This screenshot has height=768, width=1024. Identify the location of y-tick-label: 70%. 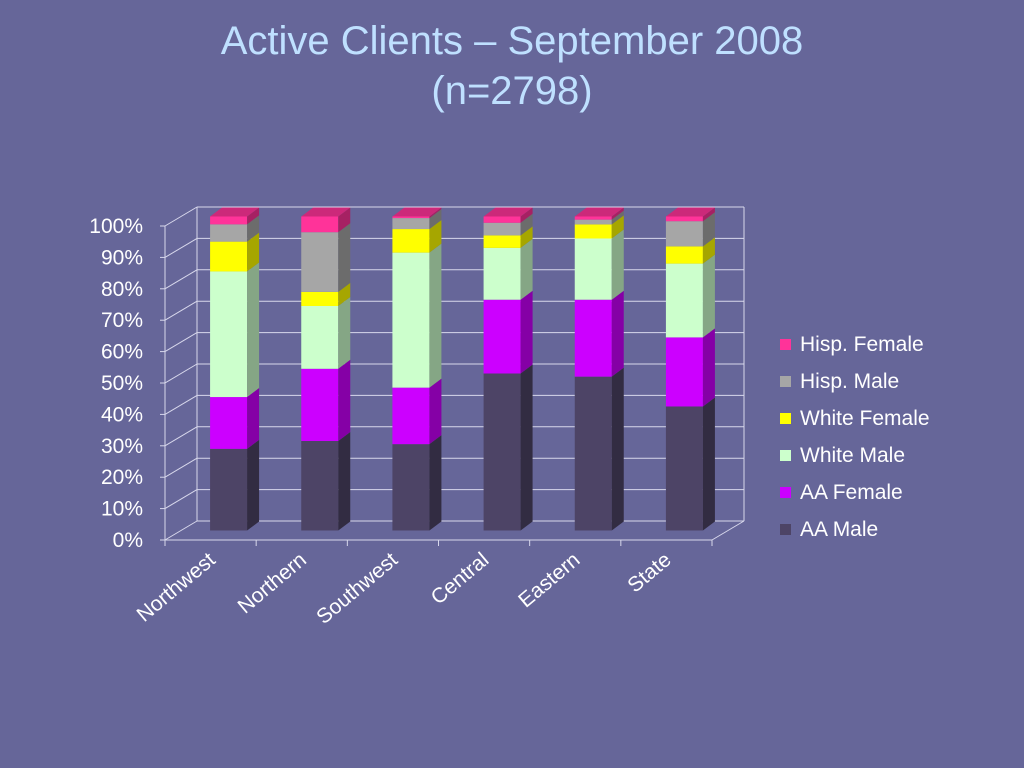
(122, 320).